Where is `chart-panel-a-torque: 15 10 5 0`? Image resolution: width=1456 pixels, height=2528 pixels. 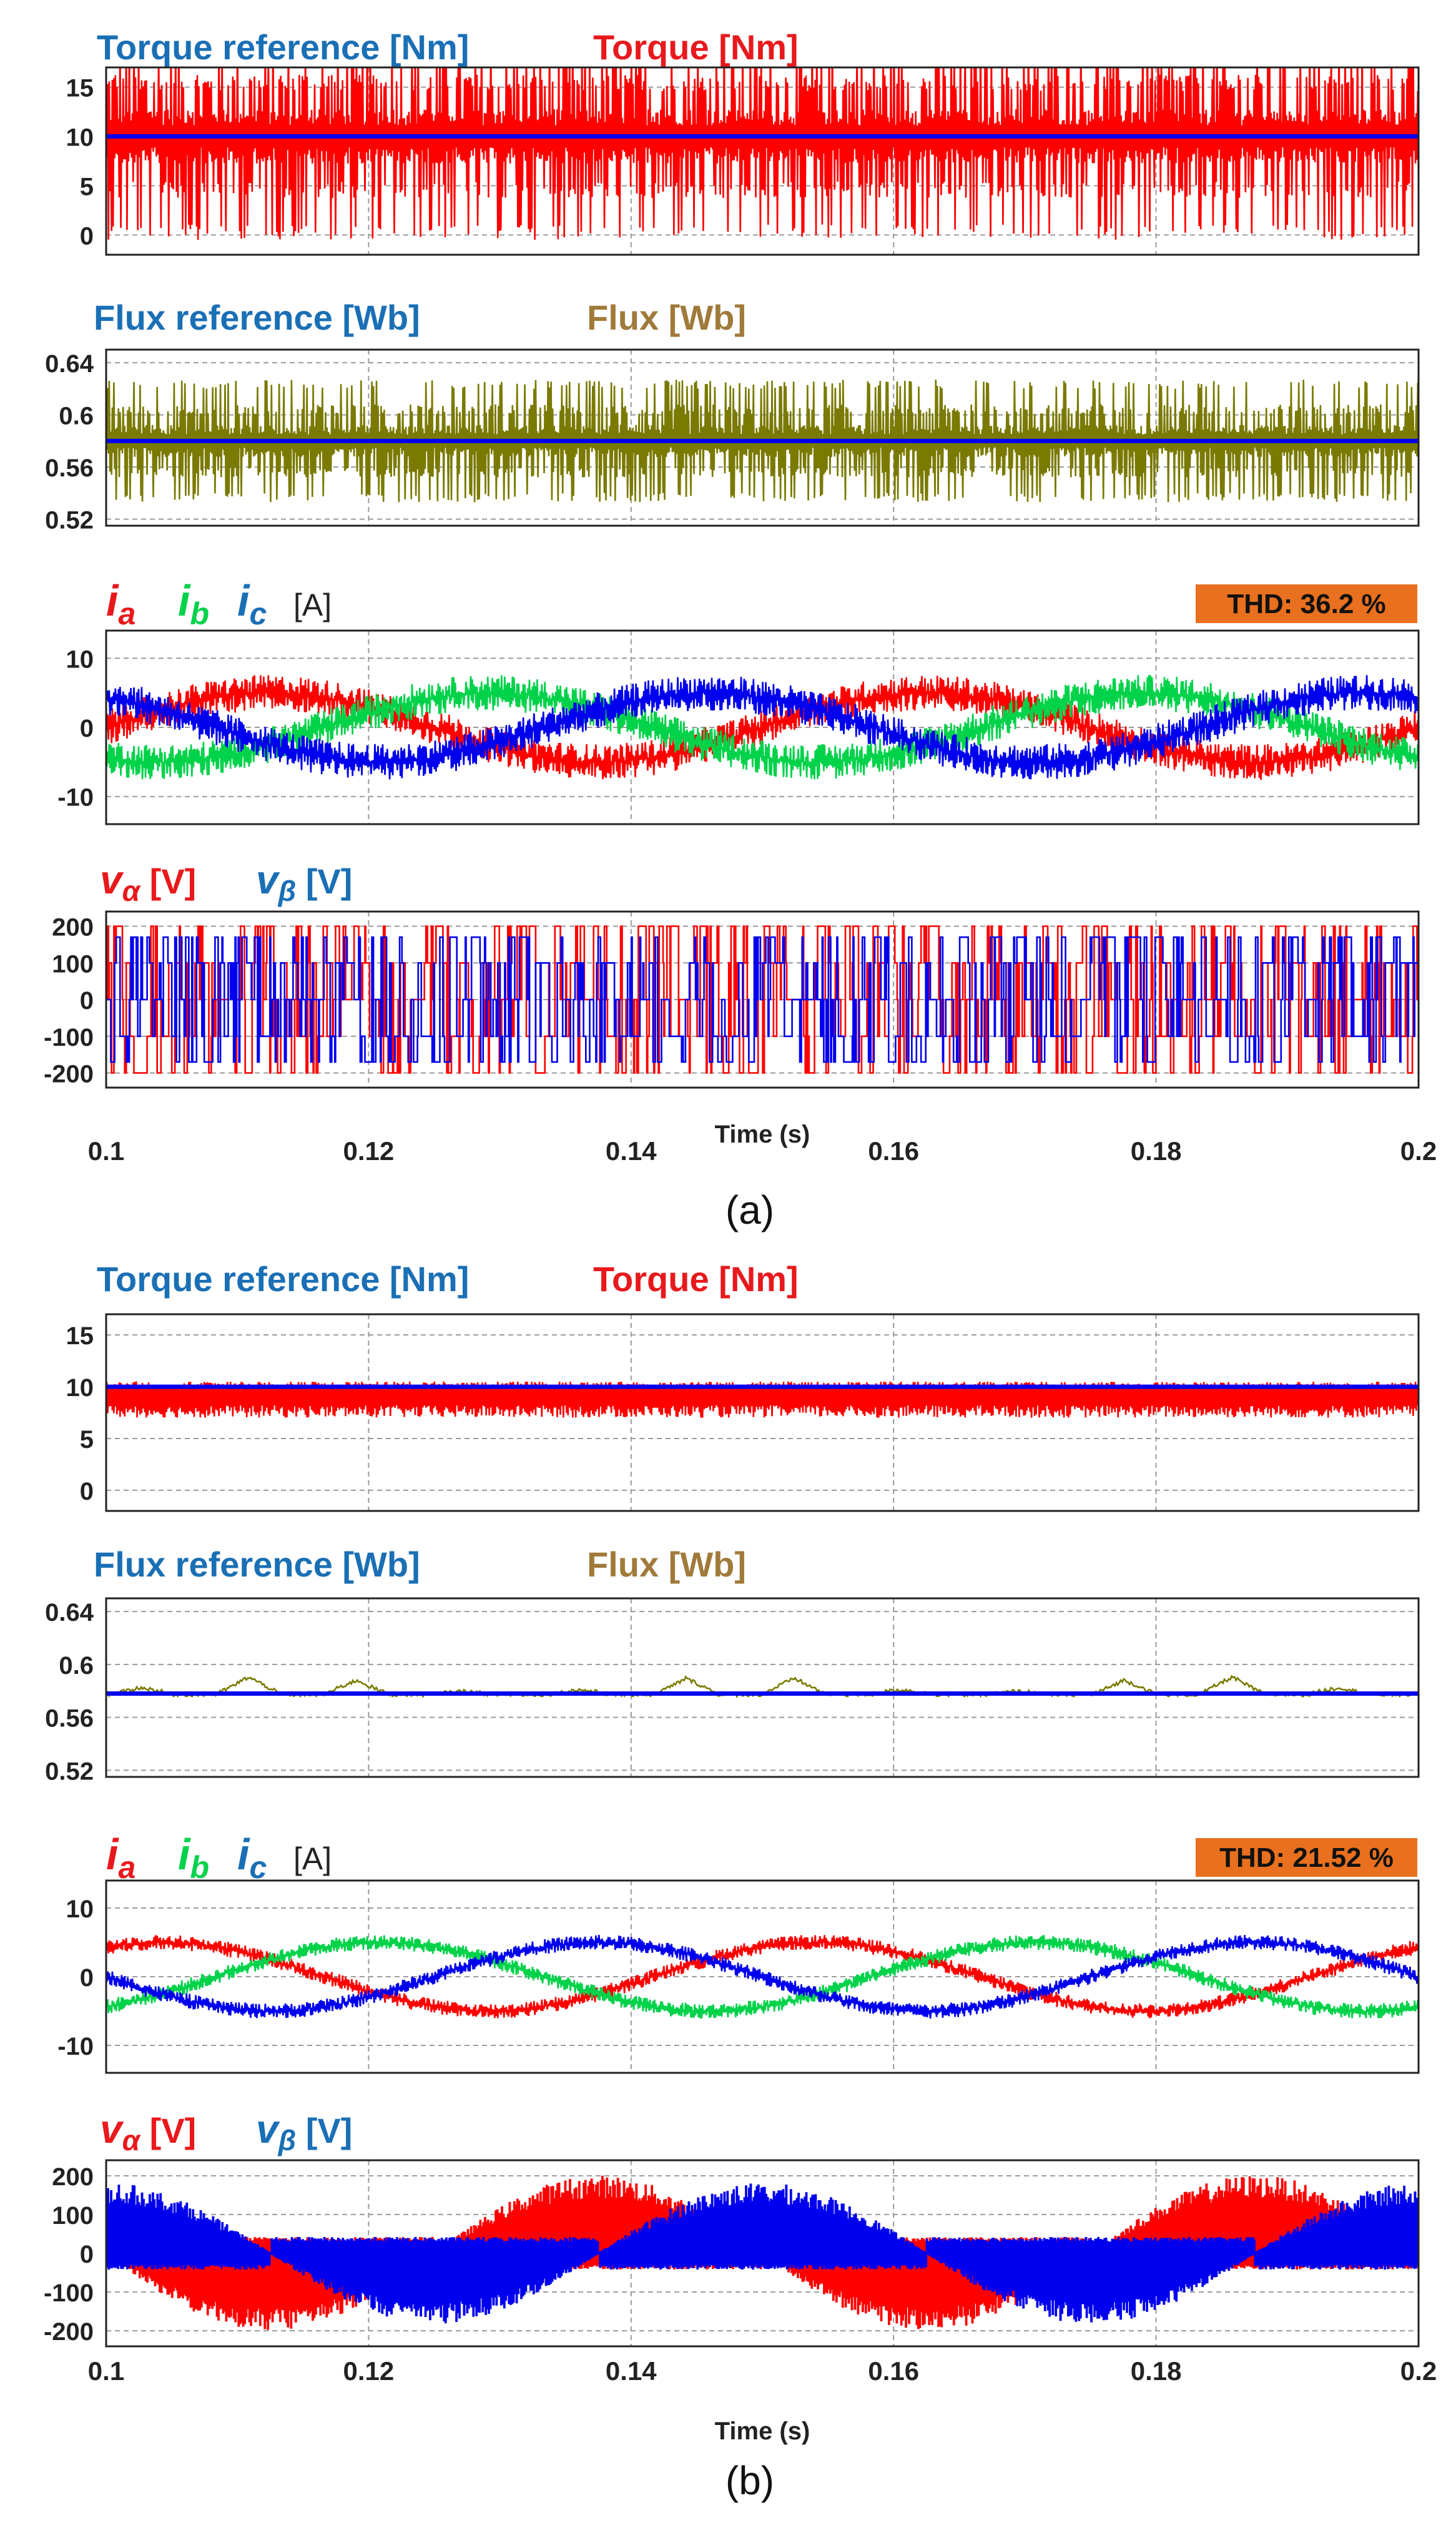
chart-panel-a-torque: 15 10 5 0 is located at coordinates (743, 161).